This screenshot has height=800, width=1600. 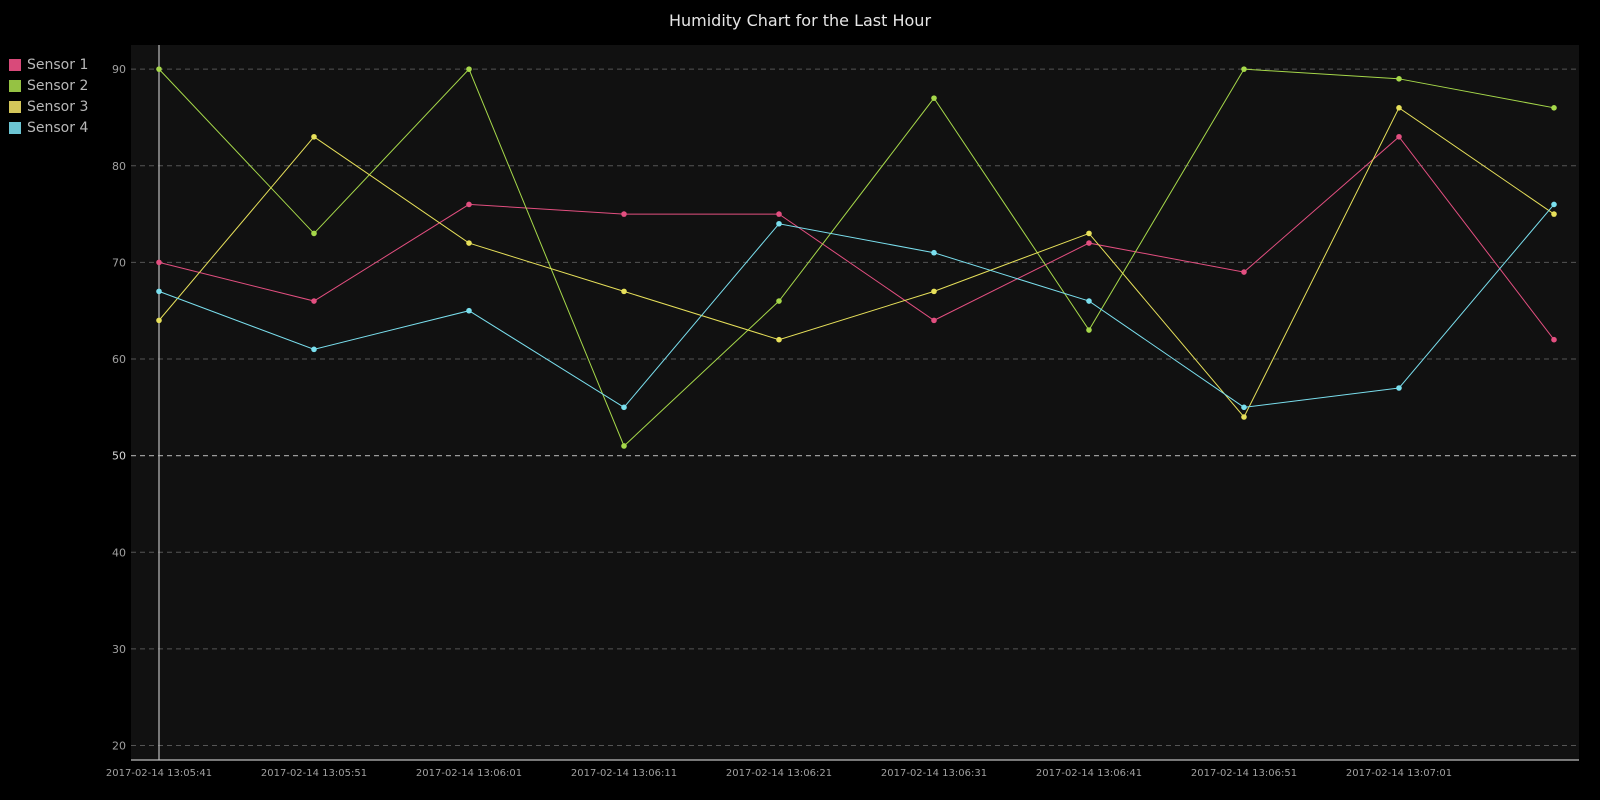 What do you see at coordinates (58, 64) in the screenshot?
I see `legend-label: Sensor 1` at bounding box center [58, 64].